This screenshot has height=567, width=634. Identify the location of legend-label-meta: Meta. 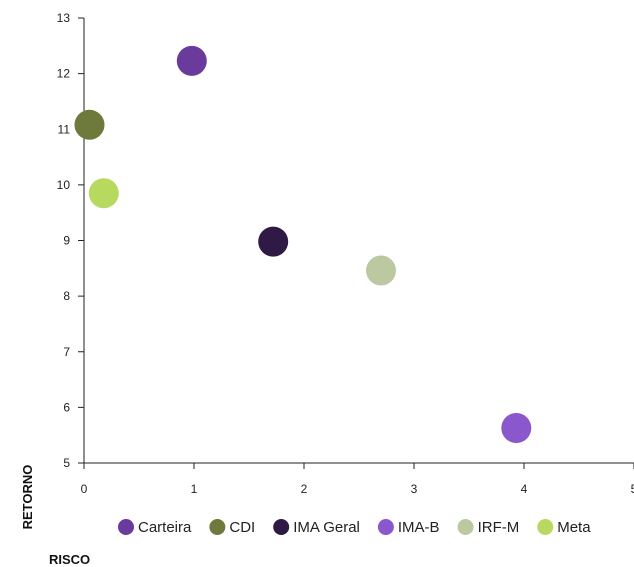
(574, 527).